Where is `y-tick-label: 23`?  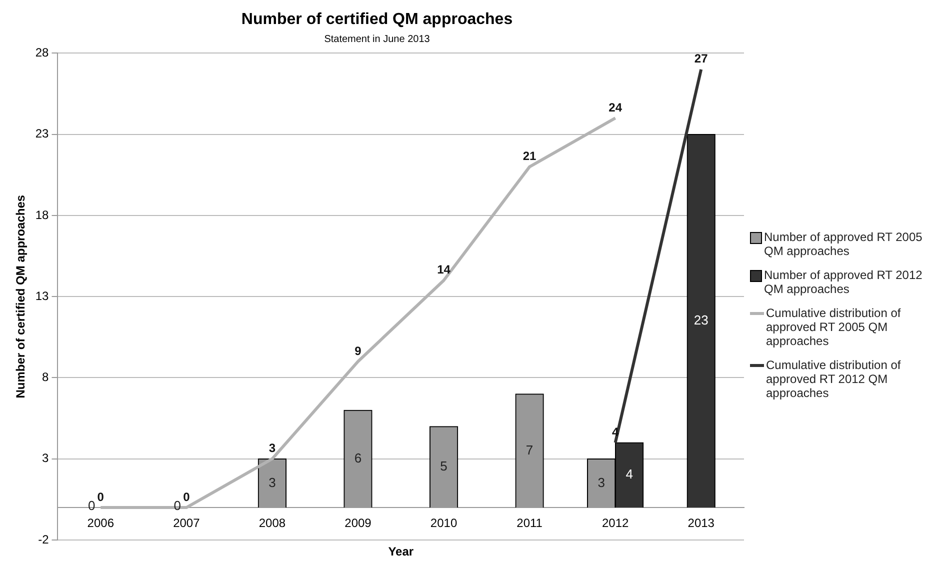
y-tick-label: 23 is located at coordinates (42, 133).